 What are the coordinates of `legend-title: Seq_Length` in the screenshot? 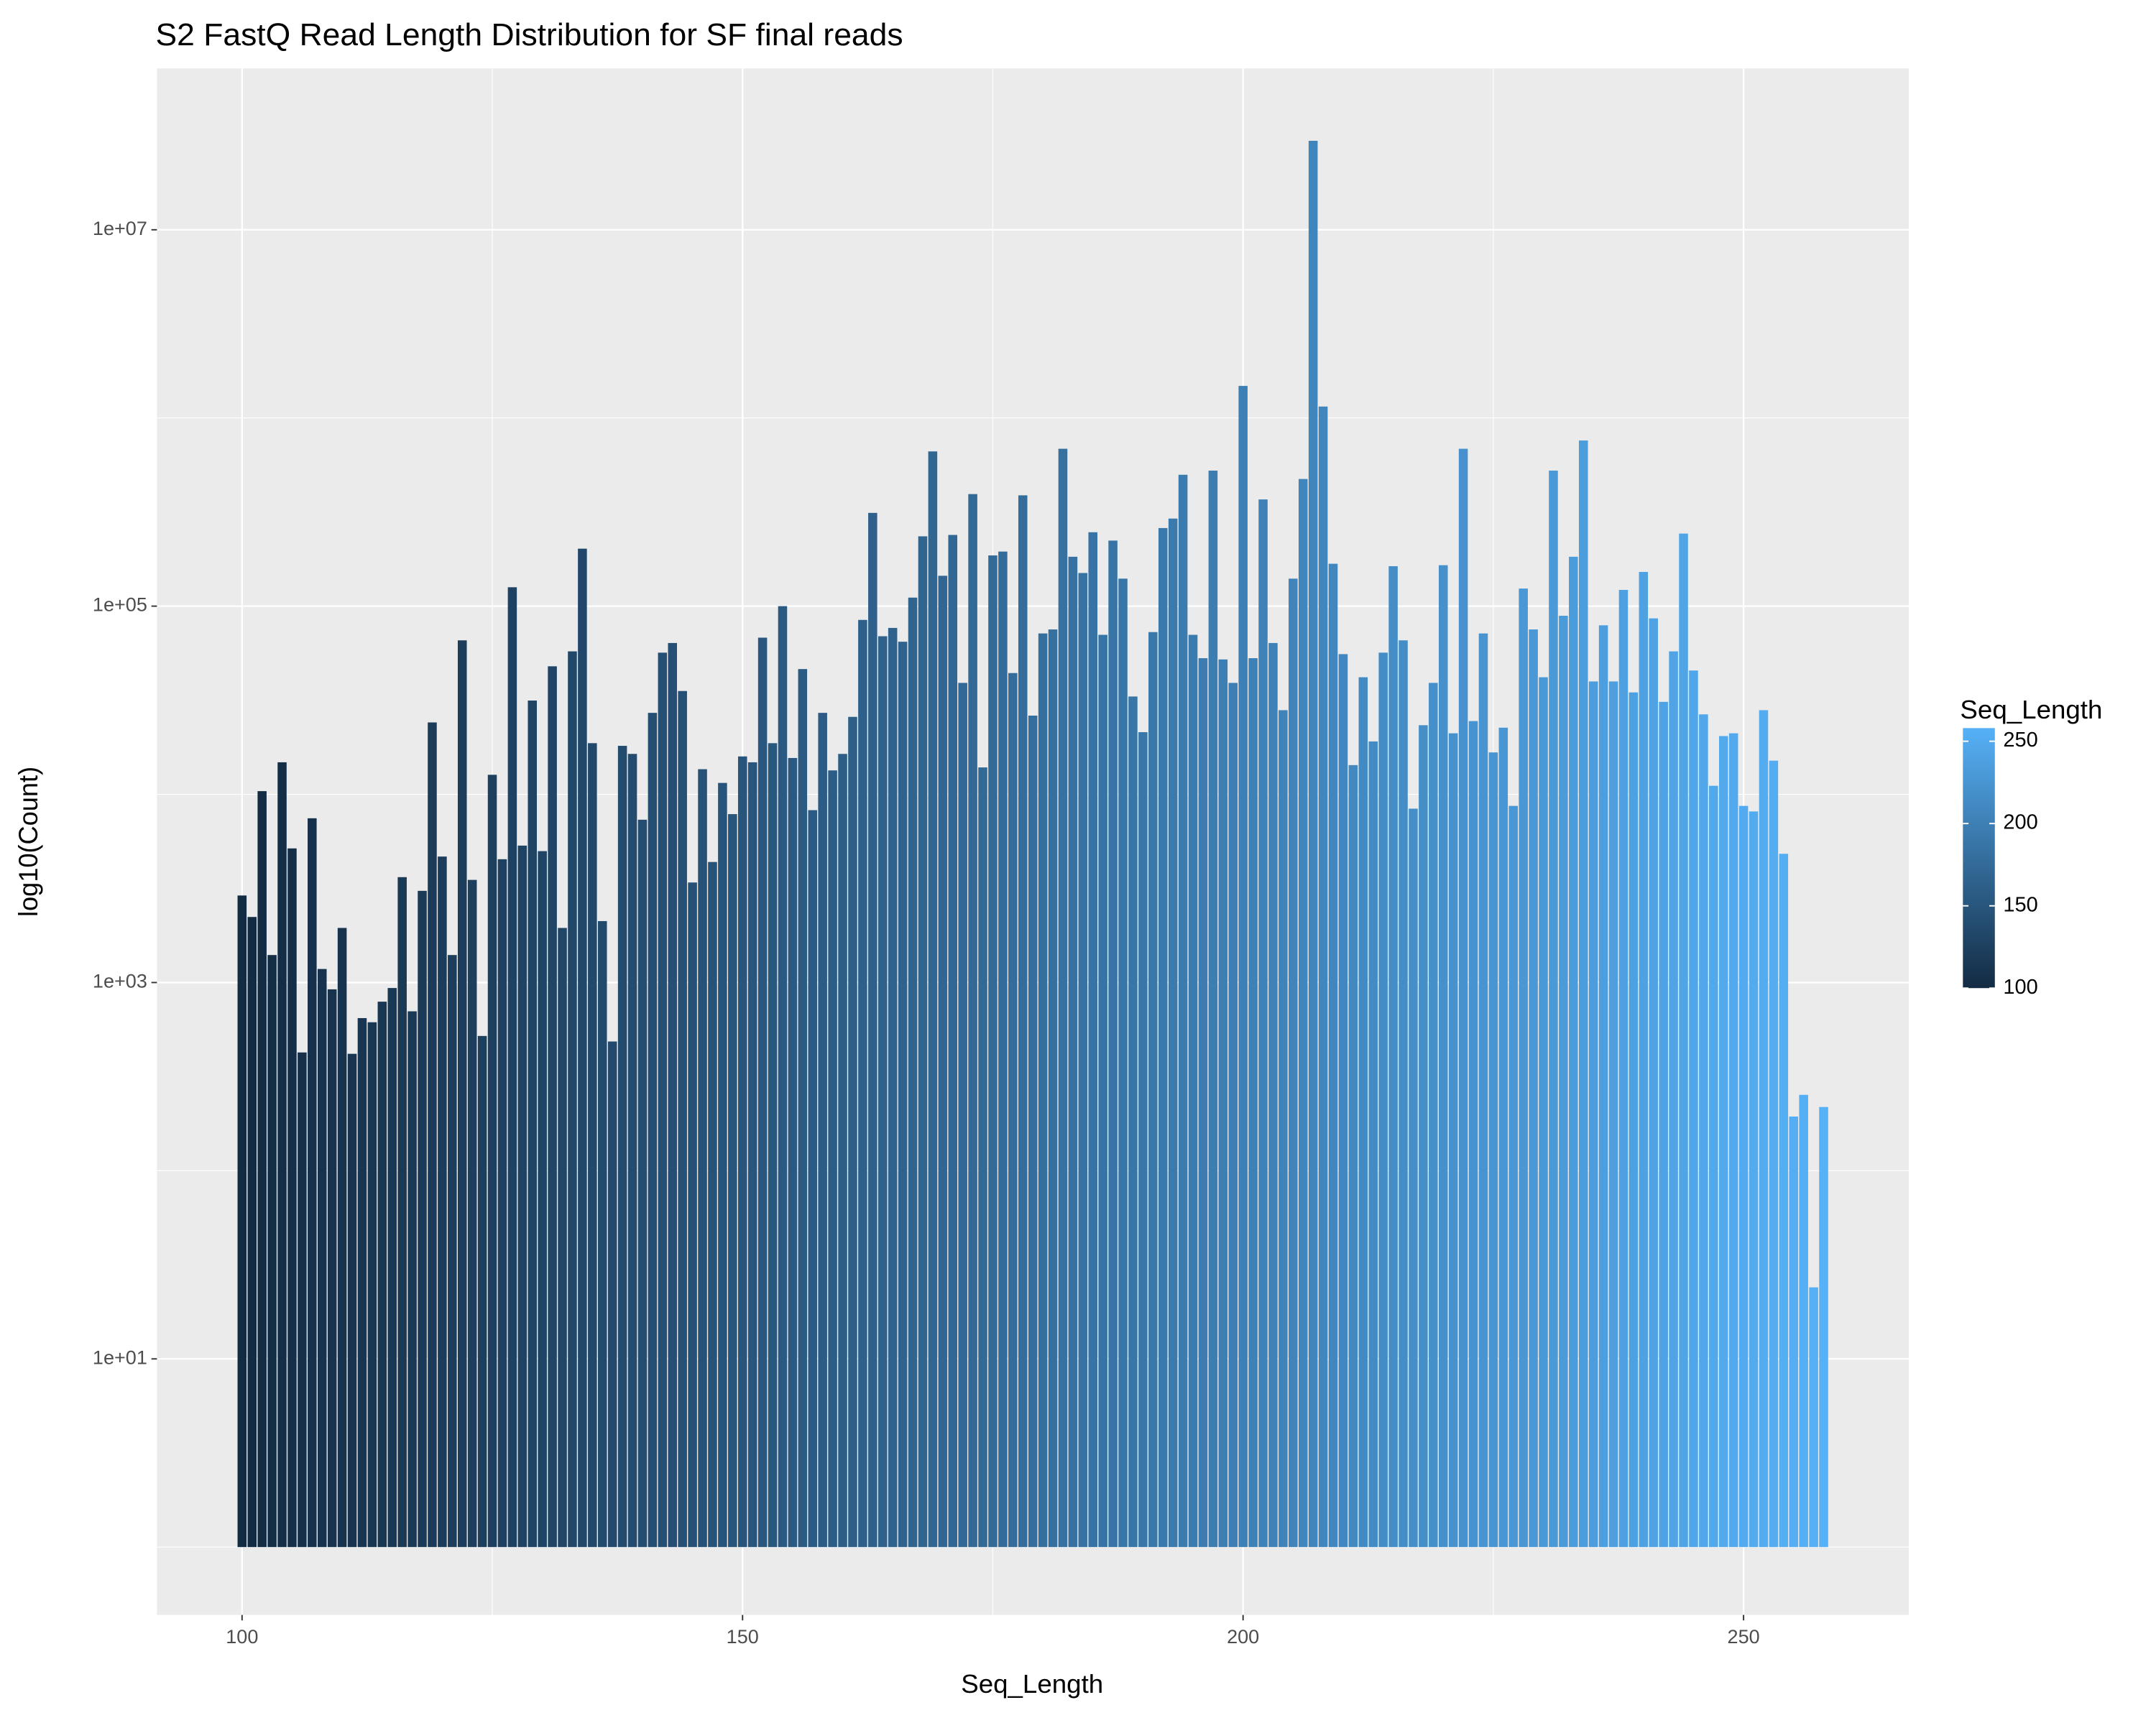 It's located at (2031, 709).